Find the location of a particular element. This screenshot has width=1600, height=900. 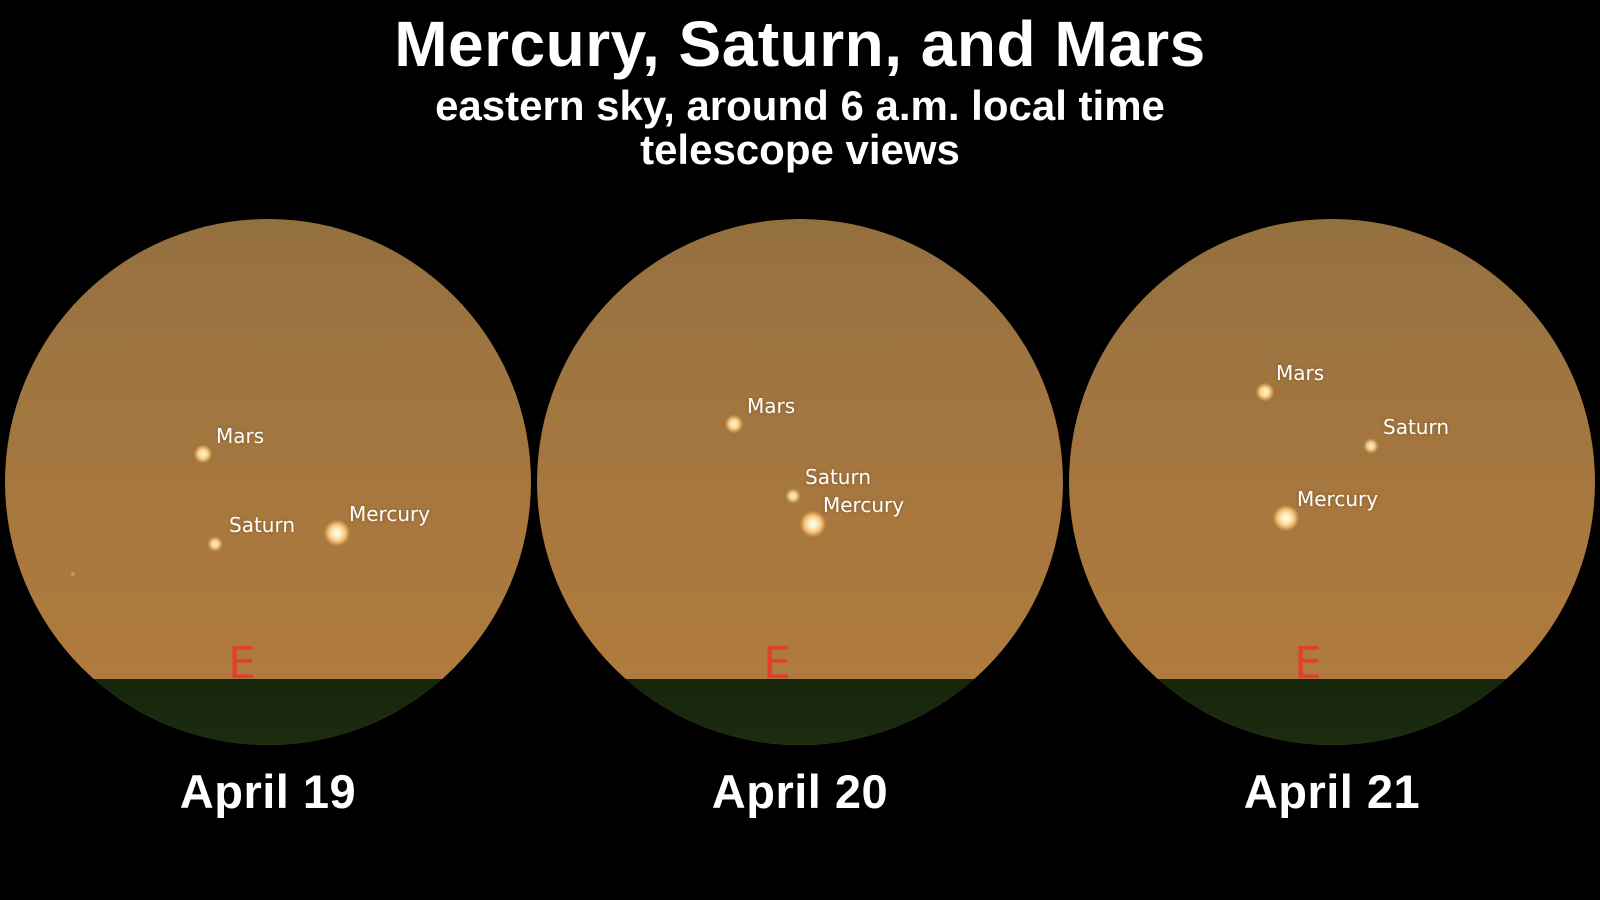

page-title: Mercury, Saturn, and Mars is located at coordinates (800, 44).